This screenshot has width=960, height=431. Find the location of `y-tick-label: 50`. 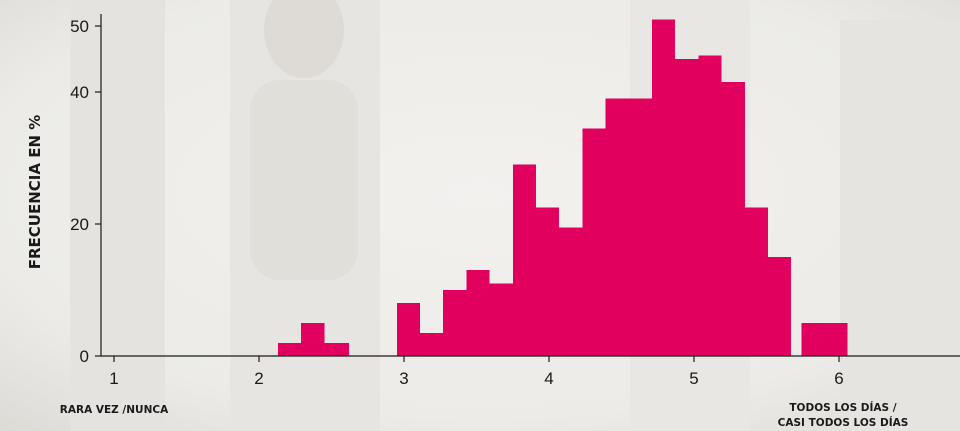

y-tick-label: 50 is located at coordinates (79, 26).